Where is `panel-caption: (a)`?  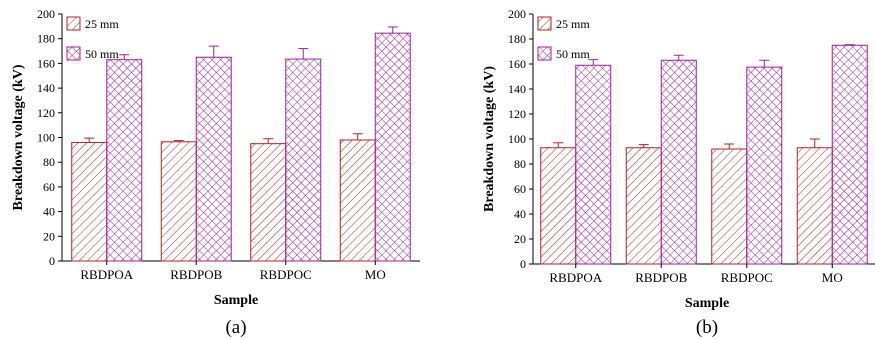 panel-caption: (a) is located at coordinates (235, 327).